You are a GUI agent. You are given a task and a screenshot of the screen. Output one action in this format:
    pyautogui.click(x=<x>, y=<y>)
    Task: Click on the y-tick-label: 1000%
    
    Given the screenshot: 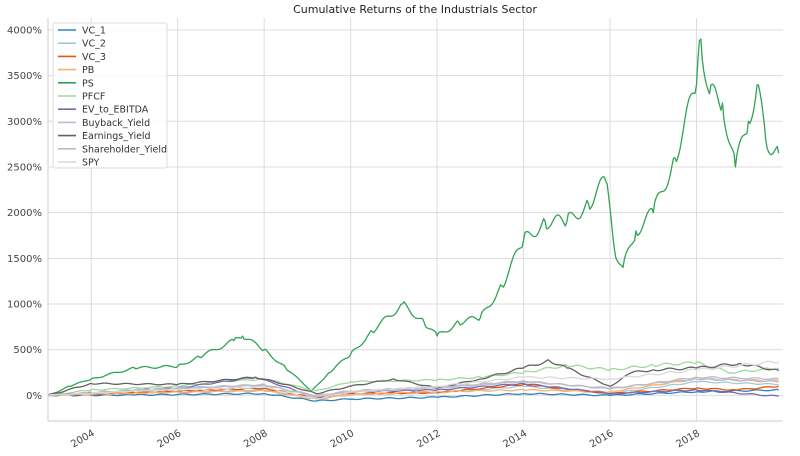 What is the action you would take?
    pyautogui.click(x=24, y=305)
    